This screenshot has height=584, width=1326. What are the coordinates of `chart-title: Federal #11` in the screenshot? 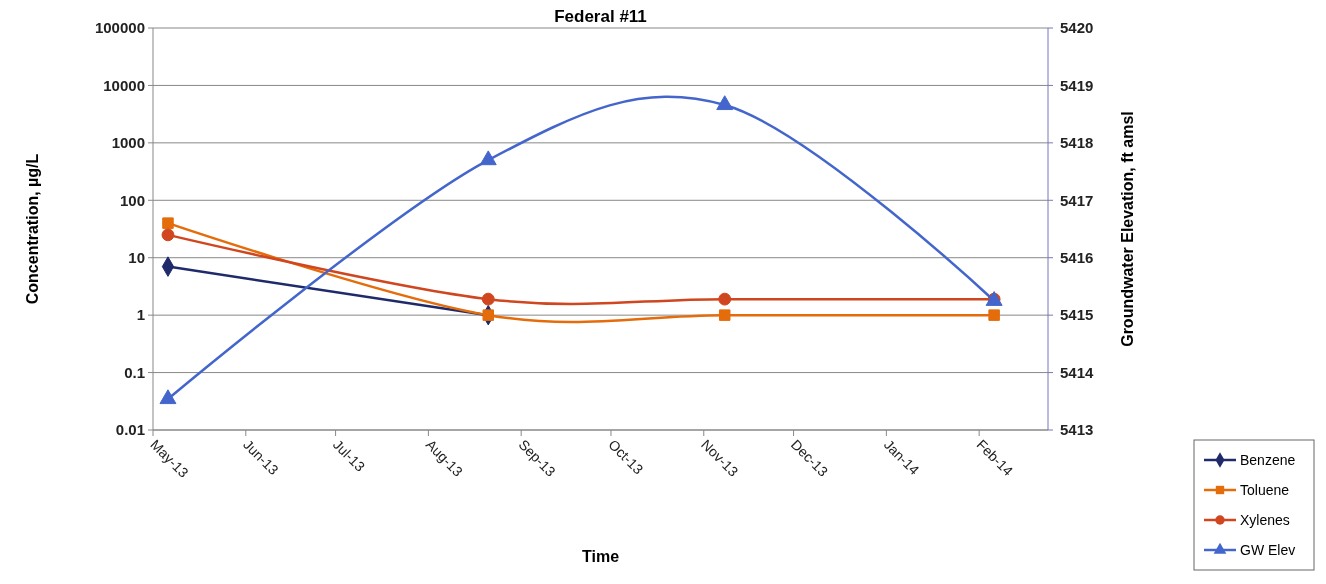 It's located at (600, 16).